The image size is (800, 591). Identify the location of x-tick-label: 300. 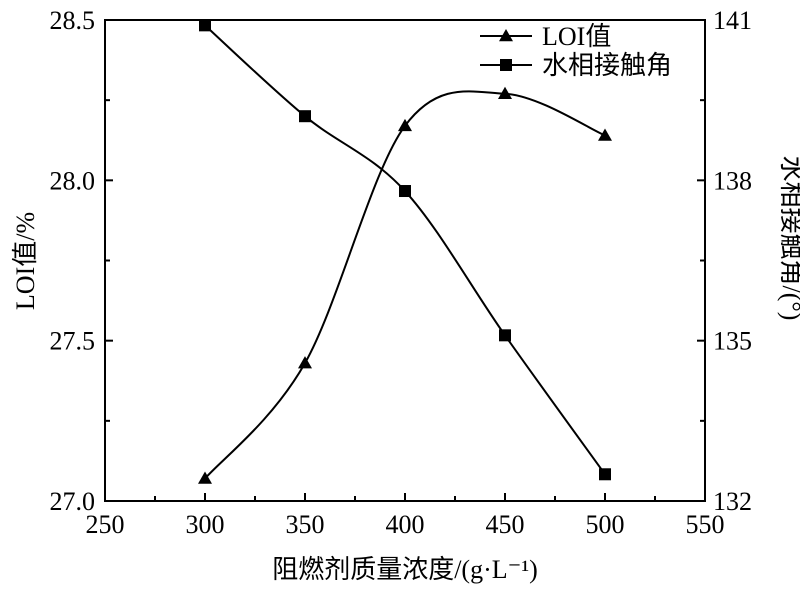
(205, 524).